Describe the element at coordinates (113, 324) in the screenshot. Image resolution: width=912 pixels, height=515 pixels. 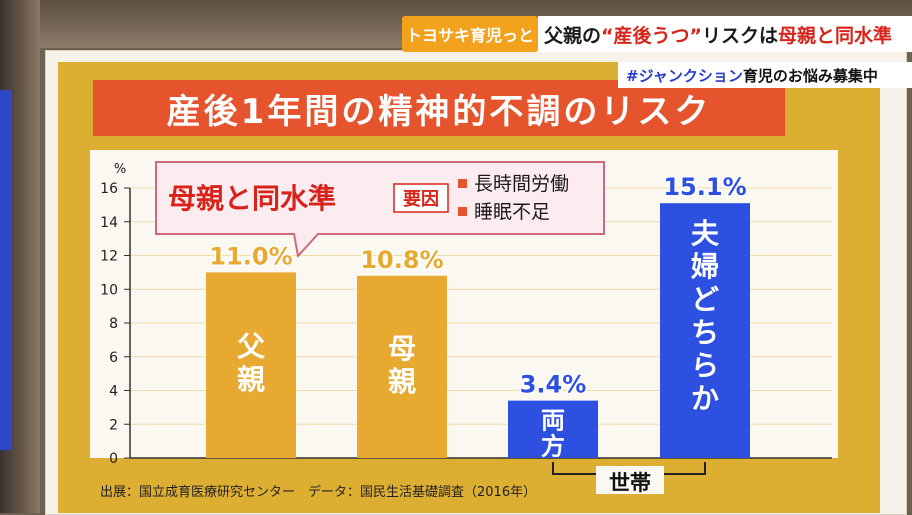
I see `y-tick-label: 8` at that location.